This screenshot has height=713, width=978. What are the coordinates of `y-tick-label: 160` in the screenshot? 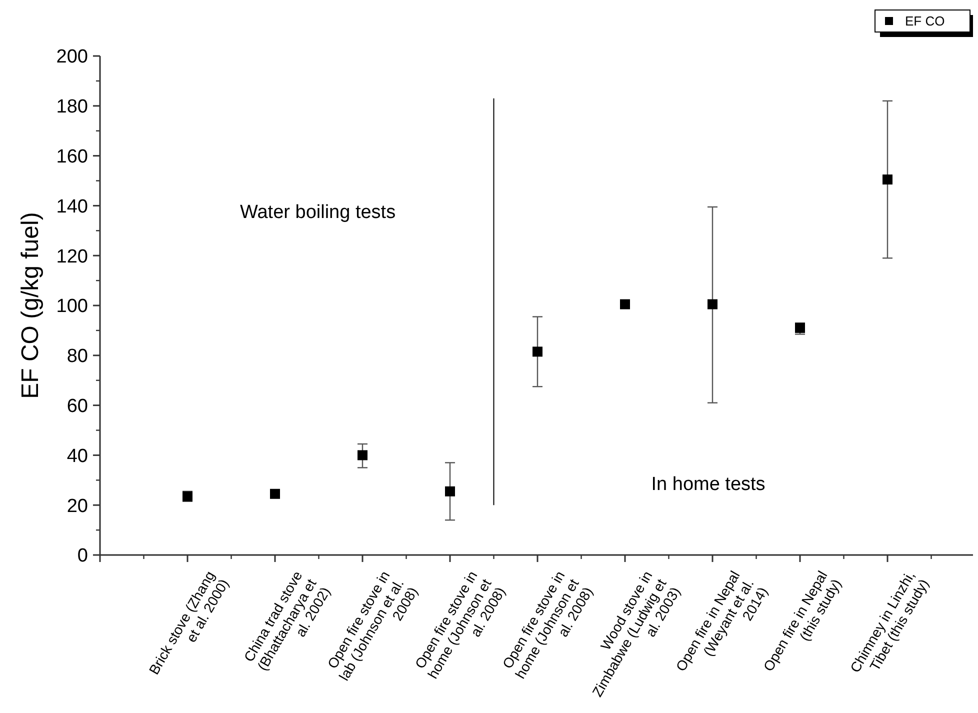 It's located at (72, 157).